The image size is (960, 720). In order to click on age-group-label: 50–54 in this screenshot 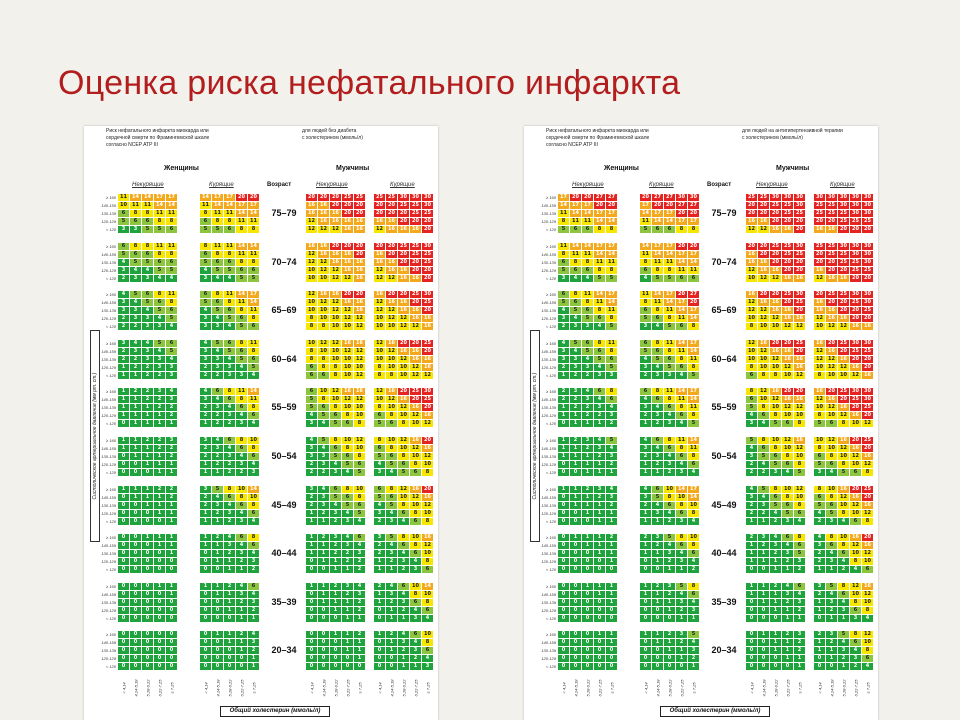, I will do `click(284, 456)`.